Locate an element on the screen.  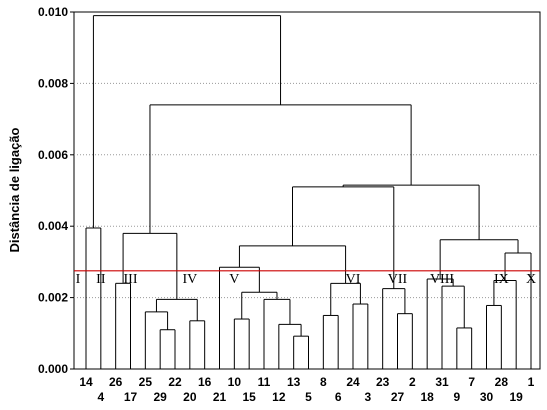
cluster-label: IV is located at coordinates (189, 279).